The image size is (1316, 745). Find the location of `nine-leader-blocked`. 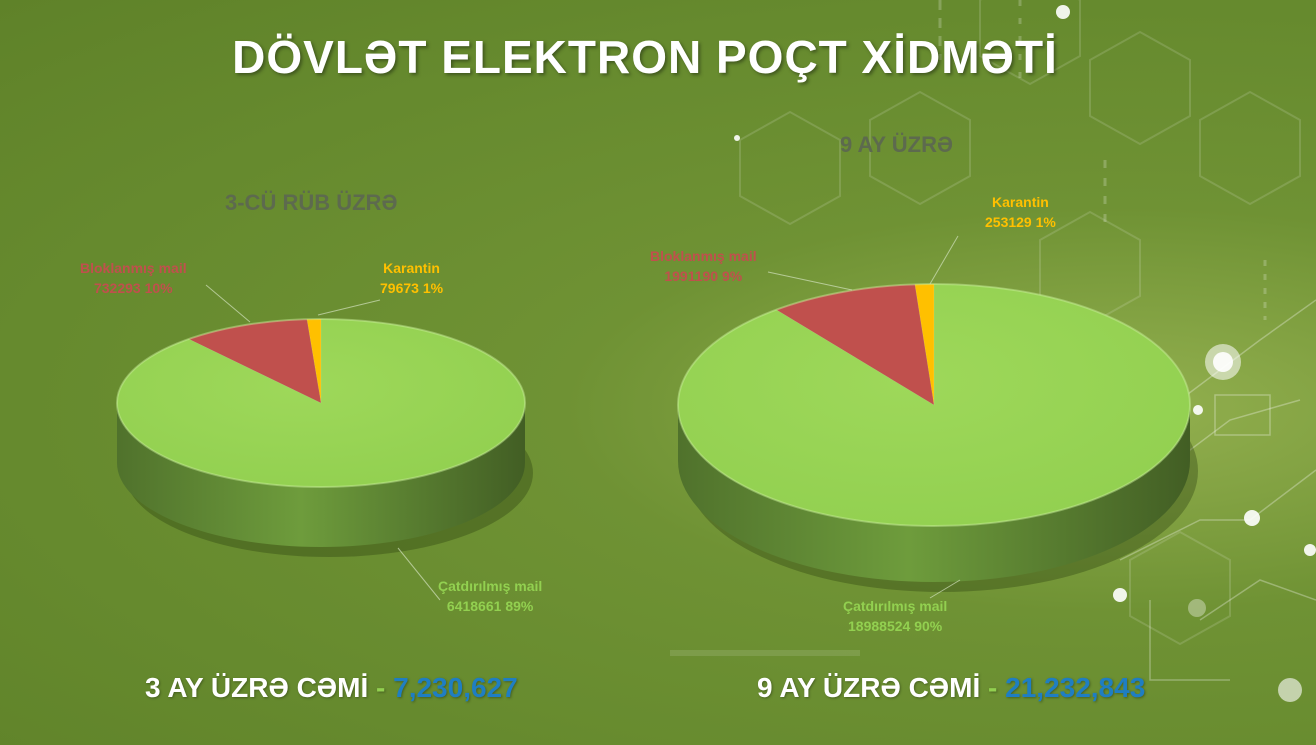

nine-leader-blocked is located at coordinates (810, 281).